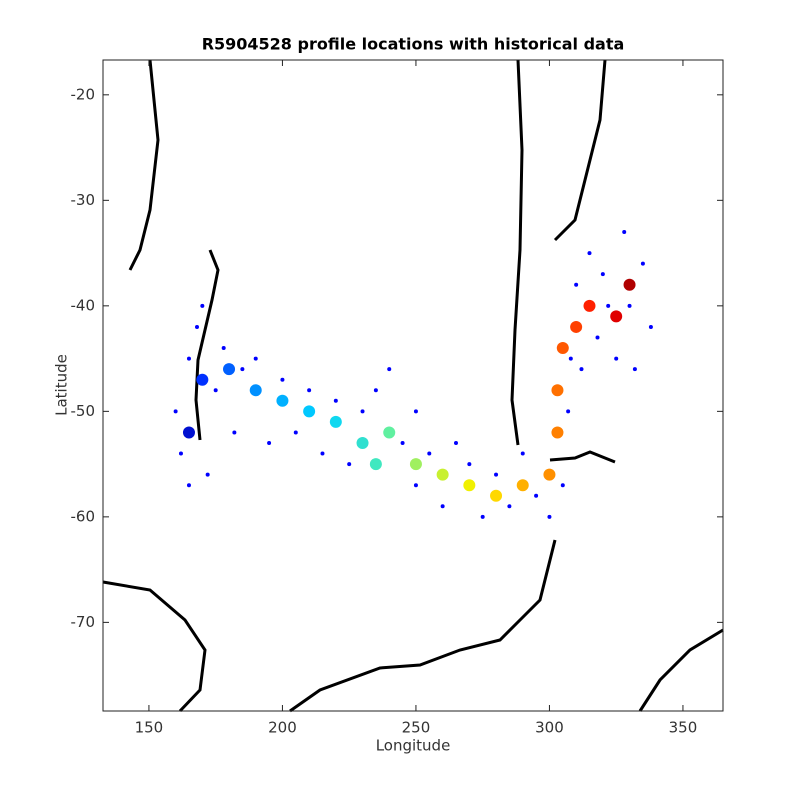 The image size is (800, 804). Describe the element at coordinates (683, 728) in the screenshot. I see `x-tick-label: 350` at that location.